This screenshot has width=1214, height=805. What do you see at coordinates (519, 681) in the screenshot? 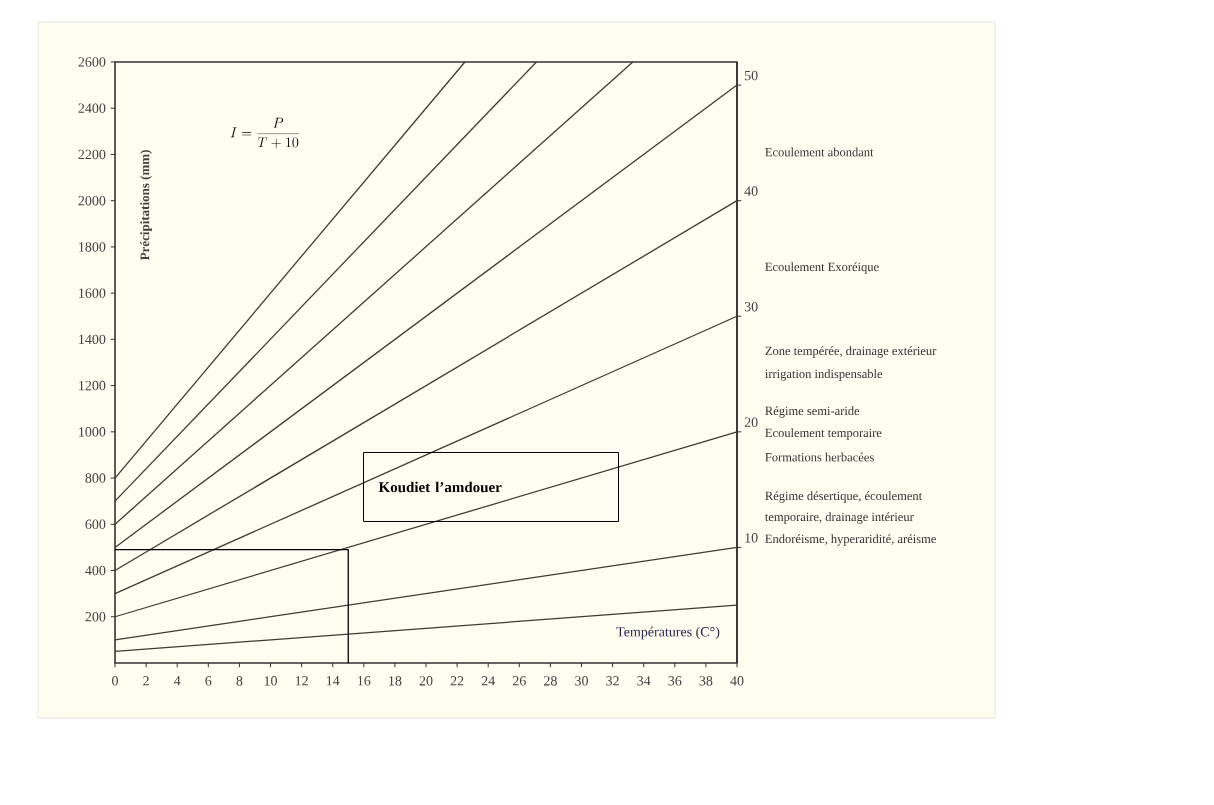
I see `x-tick-label: 26` at bounding box center [519, 681].